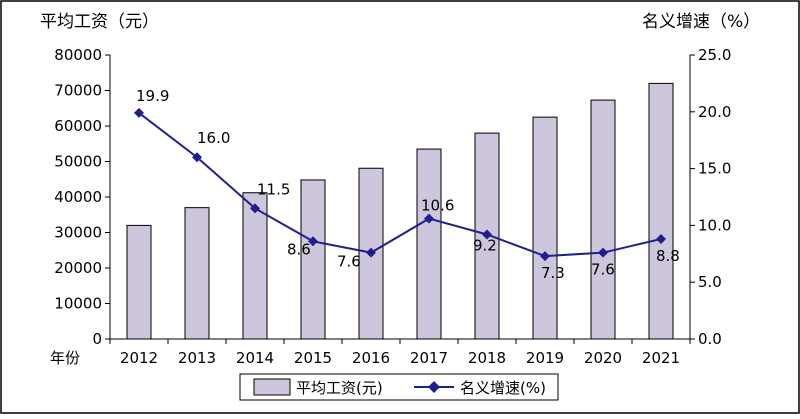 This screenshot has height=419, width=800. What do you see at coordinates (272, 387) in the screenshot?
I see `legend-bar-swatch` at bounding box center [272, 387].